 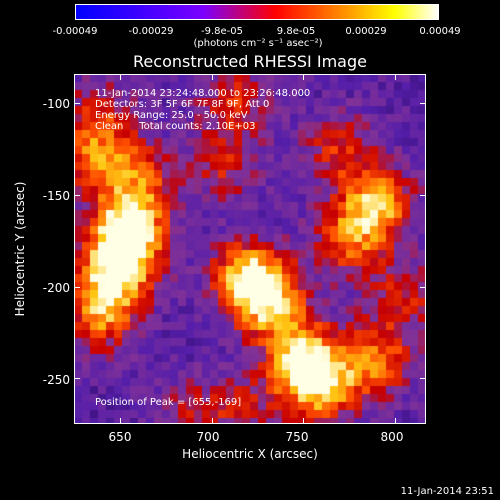 What do you see at coordinates (75, 31) in the screenshot?
I see `colorbar-tick-label: -0.00049` at bounding box center [75, 31].